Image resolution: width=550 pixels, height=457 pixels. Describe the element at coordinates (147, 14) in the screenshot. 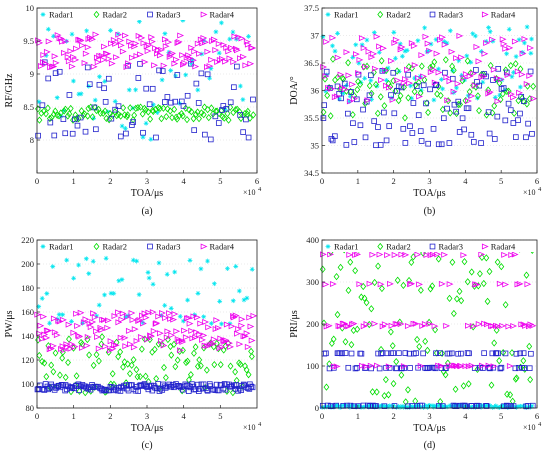

I see `legend: Radar1 Radar2 Radar3 Radar4` at that location.